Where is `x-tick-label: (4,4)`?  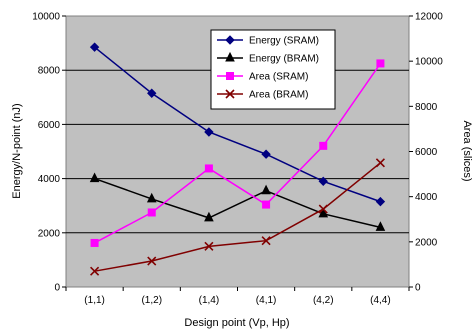 x-tick-label: (4,4) is located at coordinates (380, 300).